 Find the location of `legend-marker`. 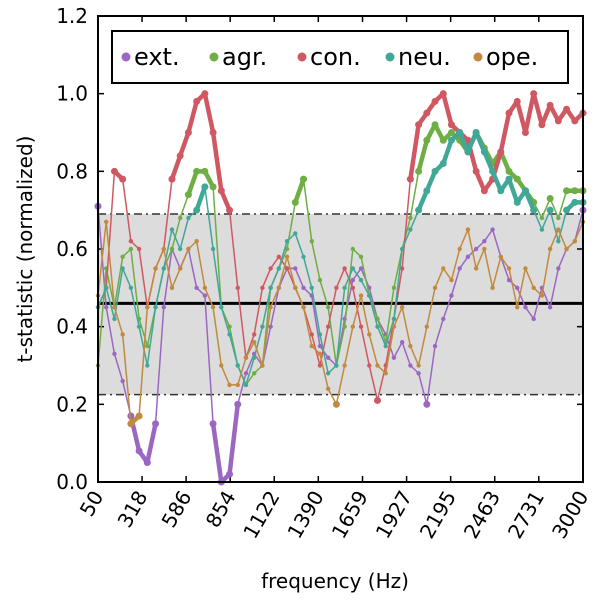

legend-marker is located at coordinates (478, 57).